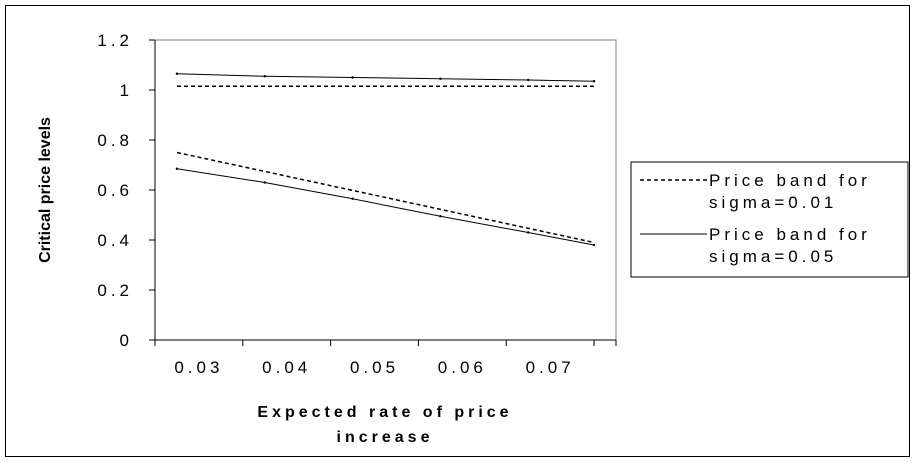 Image resolution: width=917 pixels, height=463 pixels. Describe the element at coordinates (126, 90) in the screenshot. I see `y-tick-label: 1` at that location.